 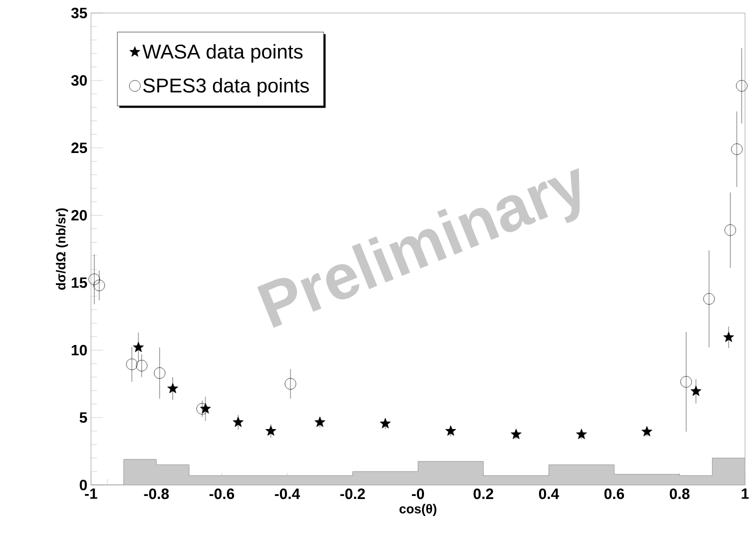 I want to click on y-tick-label: 0, so click(x=83, y=485).